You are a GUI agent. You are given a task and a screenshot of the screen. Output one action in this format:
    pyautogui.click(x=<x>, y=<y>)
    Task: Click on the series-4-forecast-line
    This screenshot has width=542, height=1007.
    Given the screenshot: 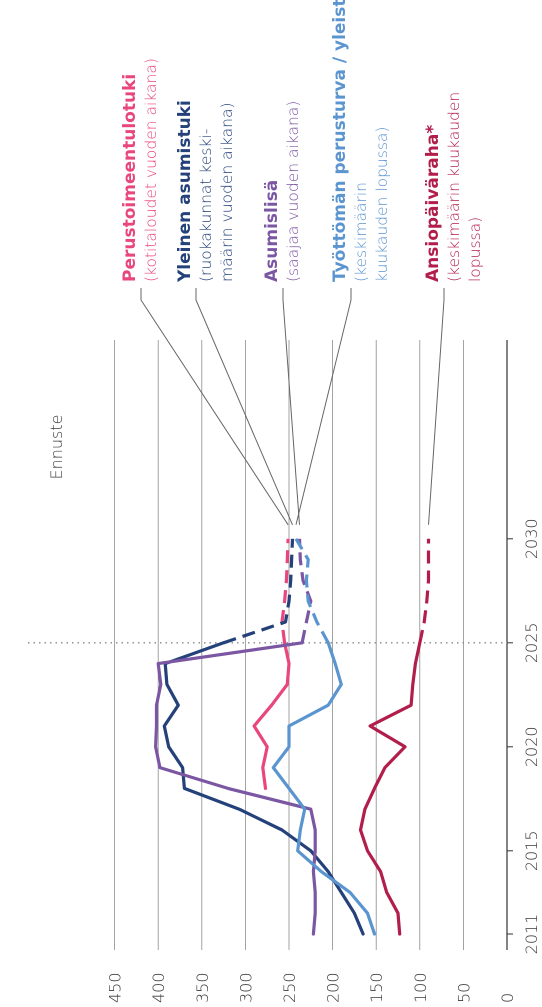 What is the action you would take?
    pyautogui.click(x=312, y=590)
    